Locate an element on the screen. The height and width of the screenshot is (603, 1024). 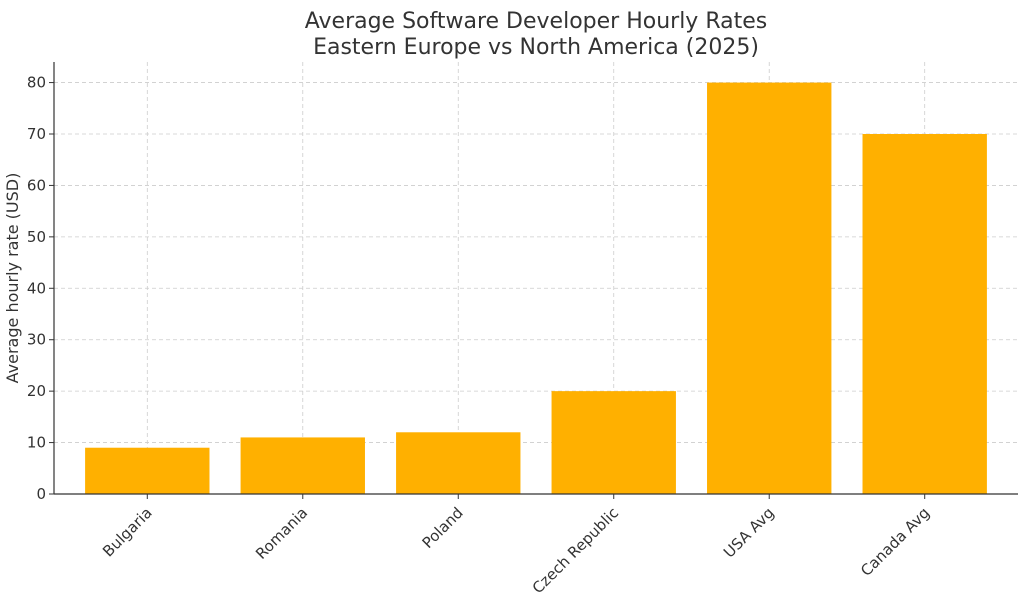
bar-poland is located at coordinates (458, 463).